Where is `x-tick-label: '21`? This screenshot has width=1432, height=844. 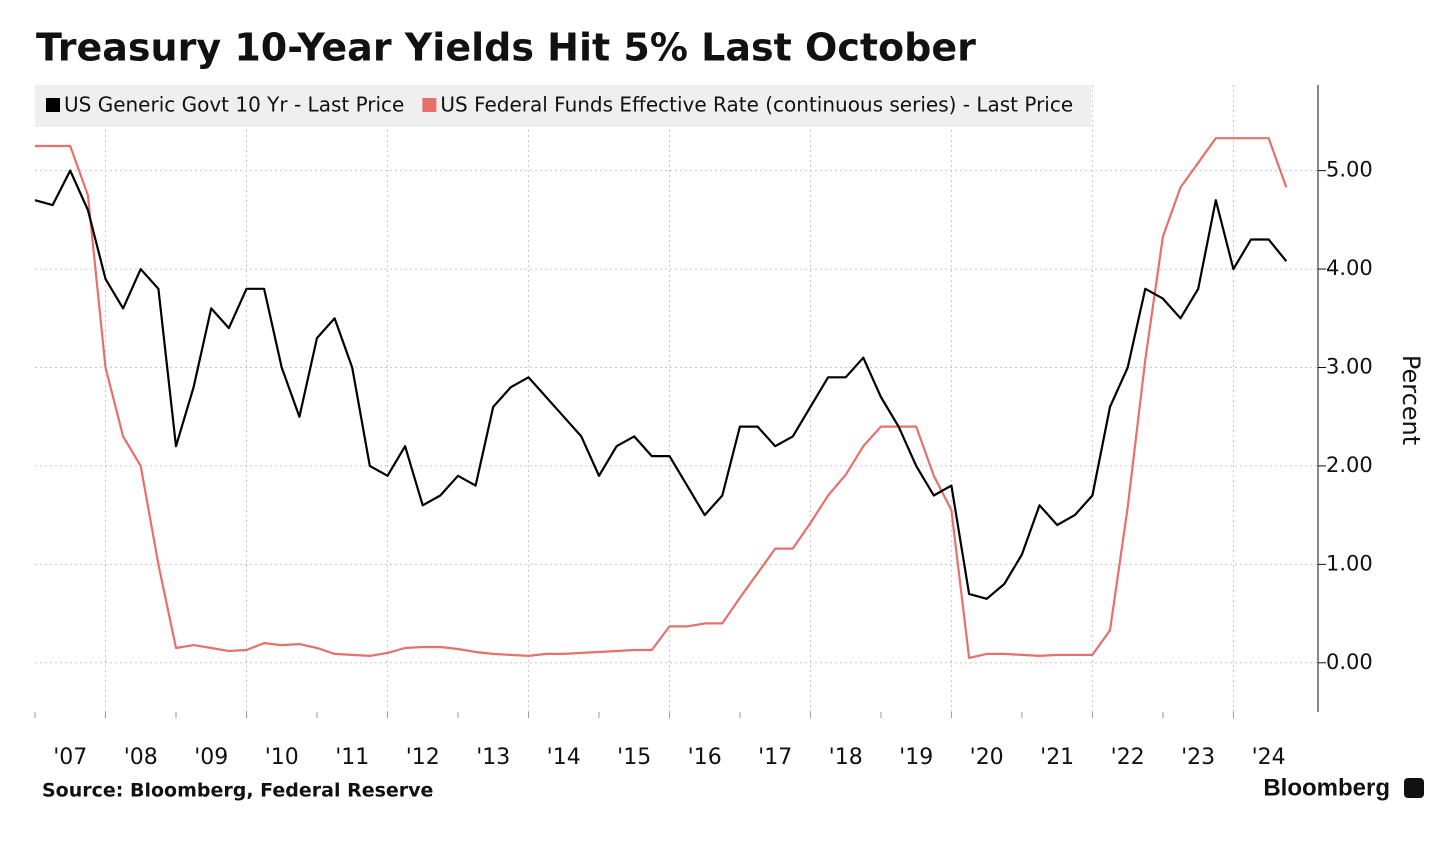
x-tick-label: '21 is located at coordinates (1057, 757).